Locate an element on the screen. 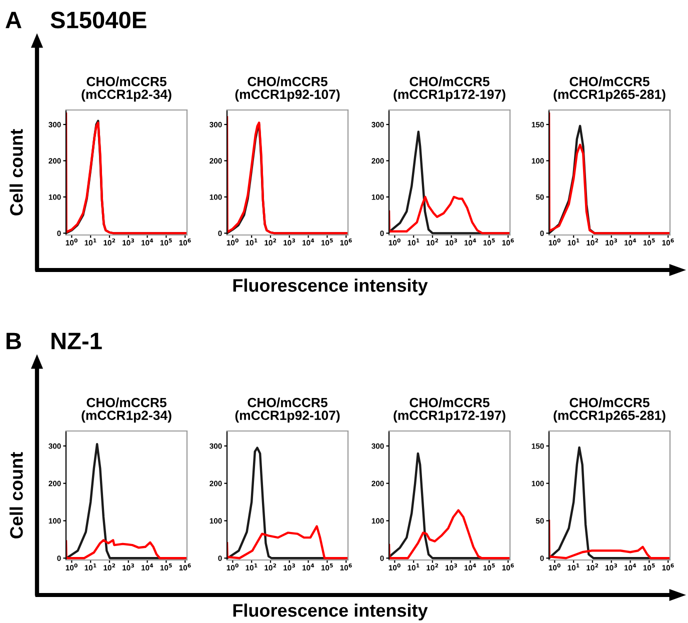 This screenshot has height=623, width=688. text: B is located at coordinates (13, 341).